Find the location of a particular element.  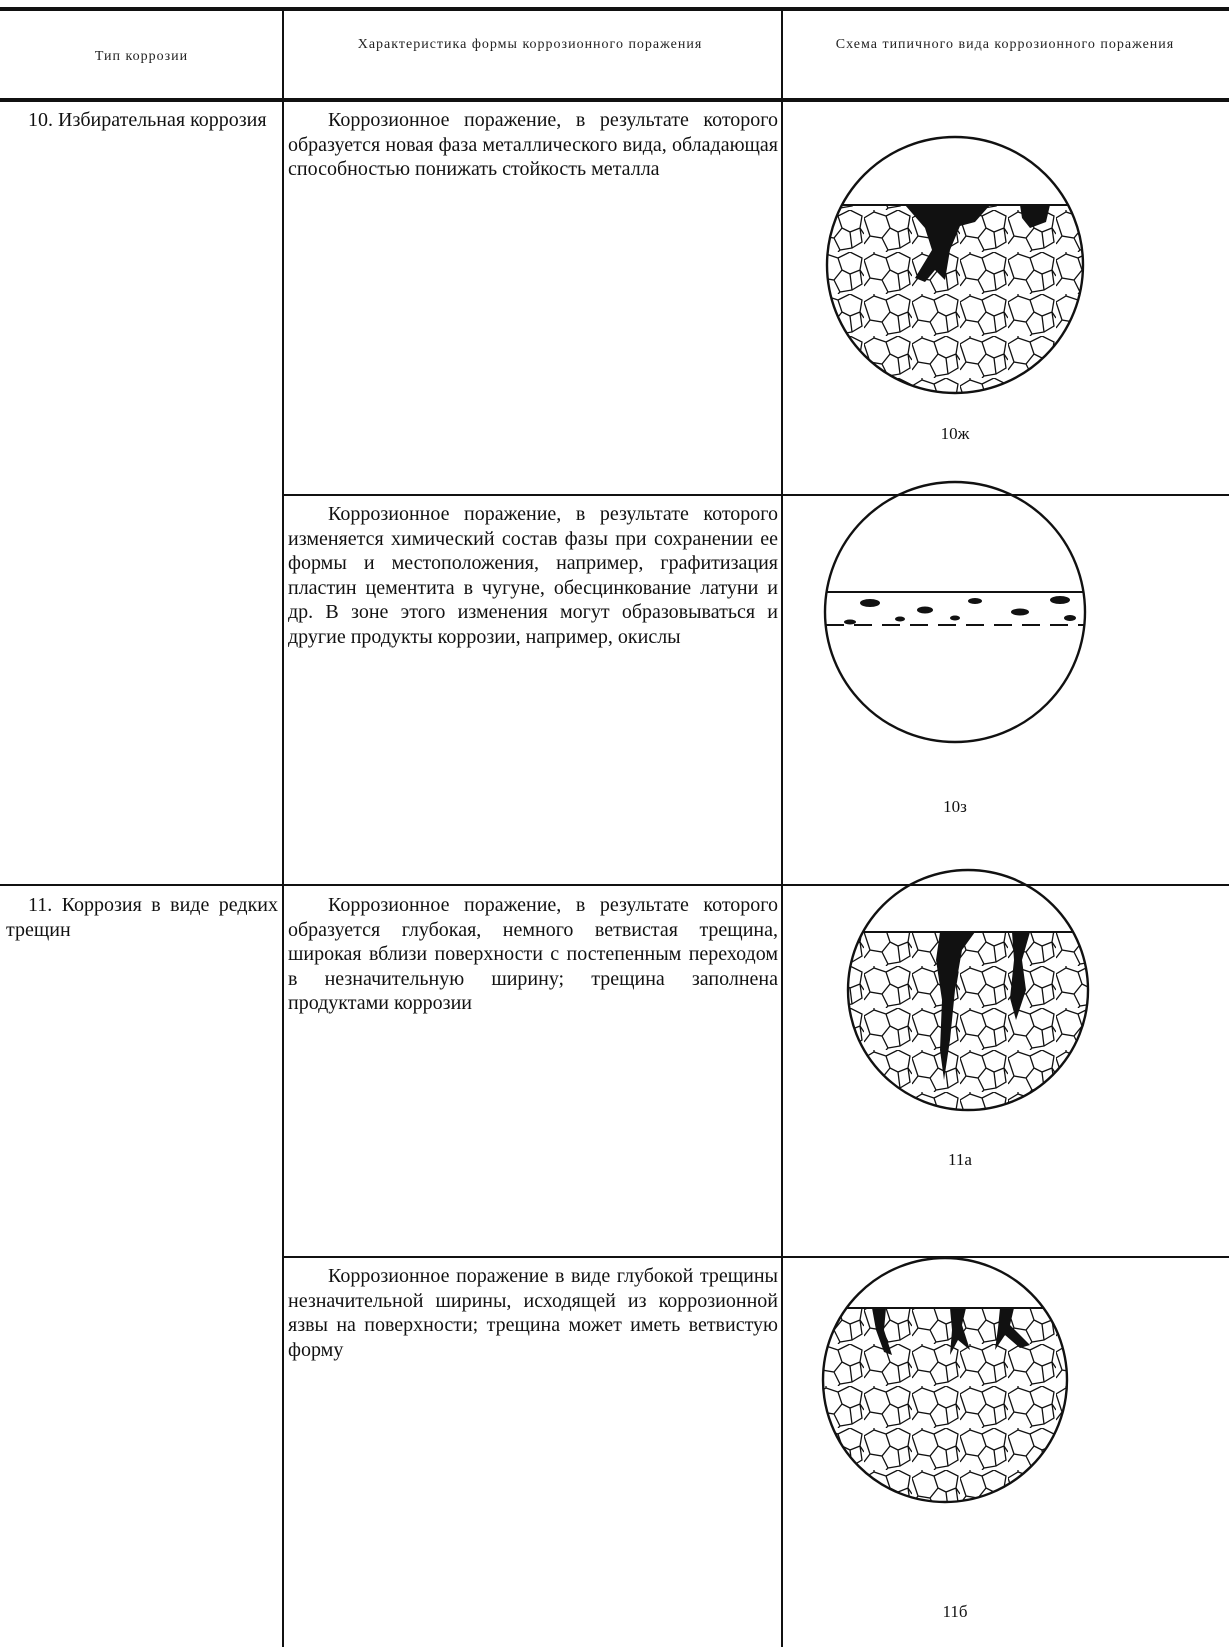

figure-label: 11б is located at coordinates (955, 1611).